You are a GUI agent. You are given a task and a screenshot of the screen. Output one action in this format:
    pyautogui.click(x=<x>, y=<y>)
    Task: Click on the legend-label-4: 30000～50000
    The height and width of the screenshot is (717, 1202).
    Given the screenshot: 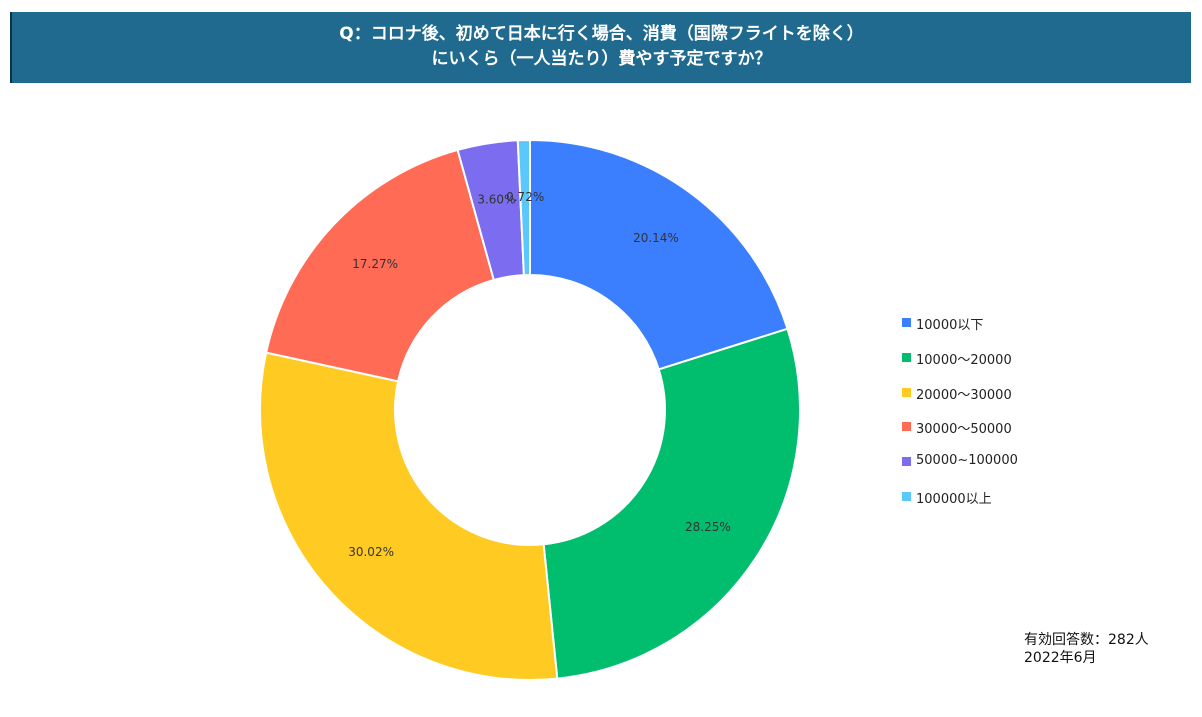 What is the action you would take?
    pyautogui.click(x=964, y=430)
    